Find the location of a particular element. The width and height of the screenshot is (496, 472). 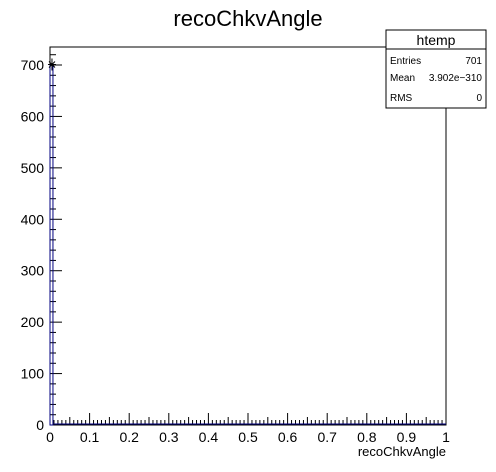

y-tick-label: 0 is located at coordinates (40, 425).